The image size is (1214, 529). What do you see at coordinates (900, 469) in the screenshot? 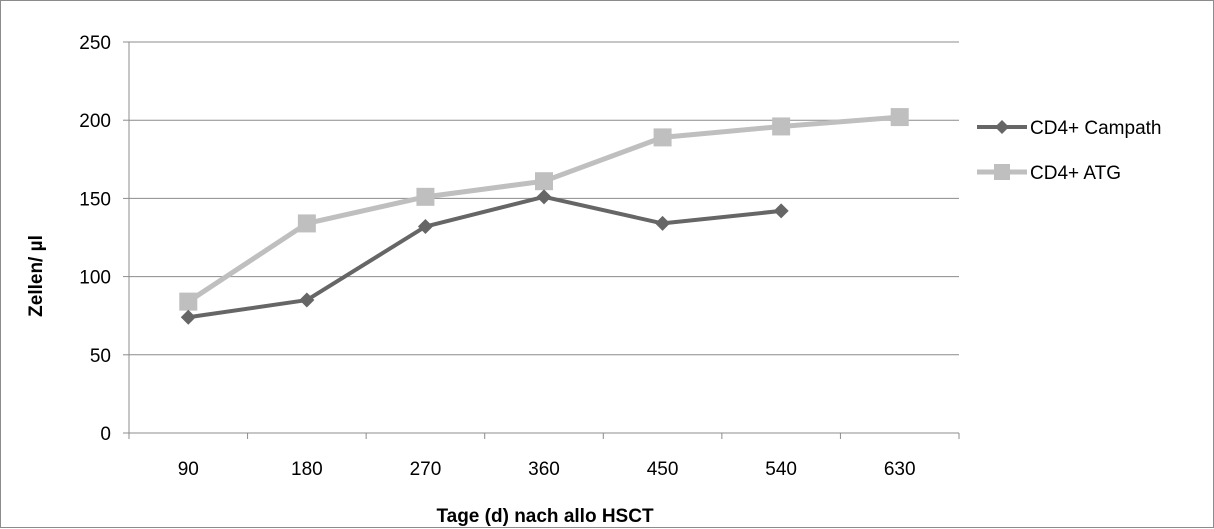
I see `x-tick-label-630: 630` at bounding box center [900, 469].